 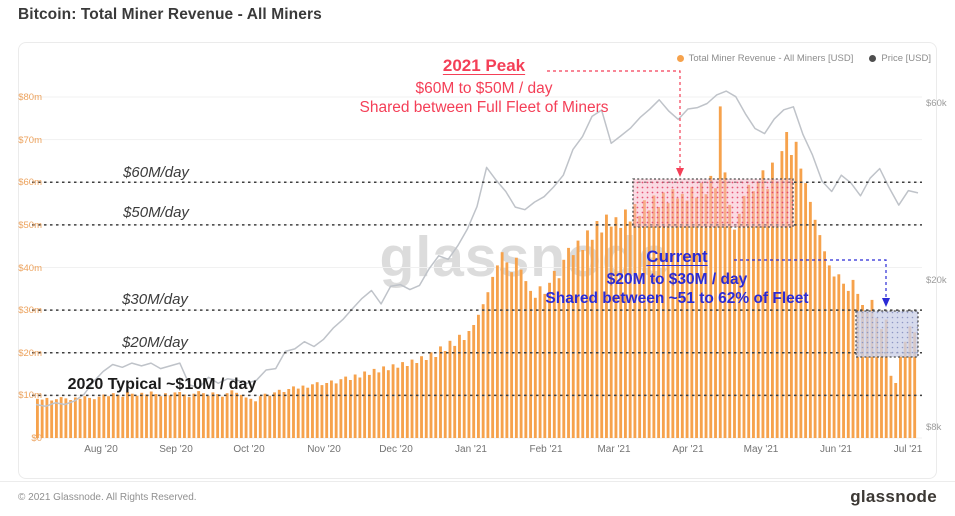 I want to click on legend-item-price: Price [USD], so click(x=900, y=58).